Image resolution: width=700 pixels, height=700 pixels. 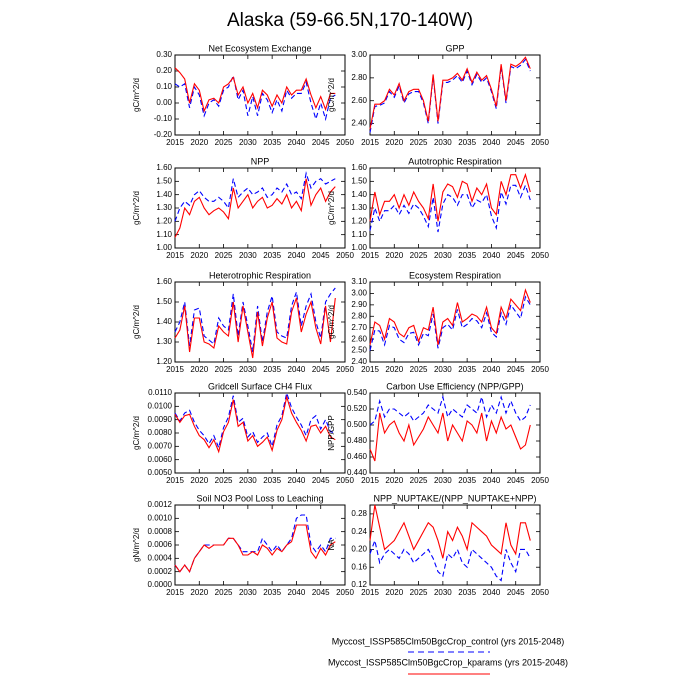 I want to click on y-tick-label: 0.0060, so click(x=160, y=459).